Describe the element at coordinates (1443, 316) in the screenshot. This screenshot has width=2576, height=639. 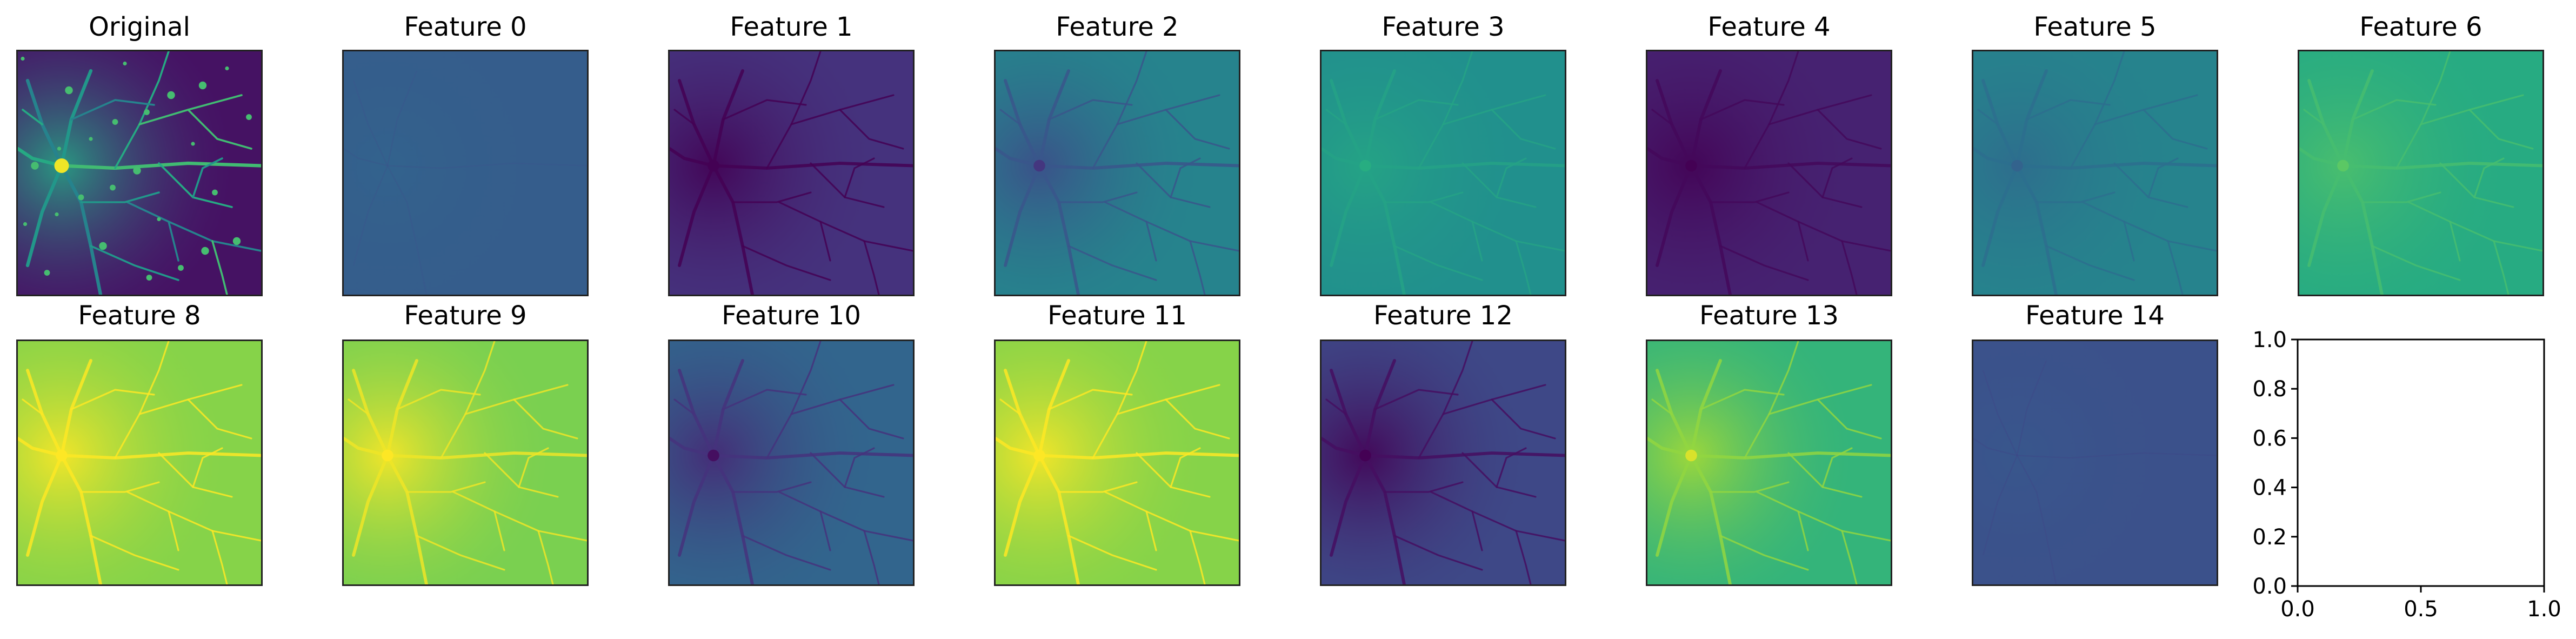
I see `panel-title: Feature 12` at that location.